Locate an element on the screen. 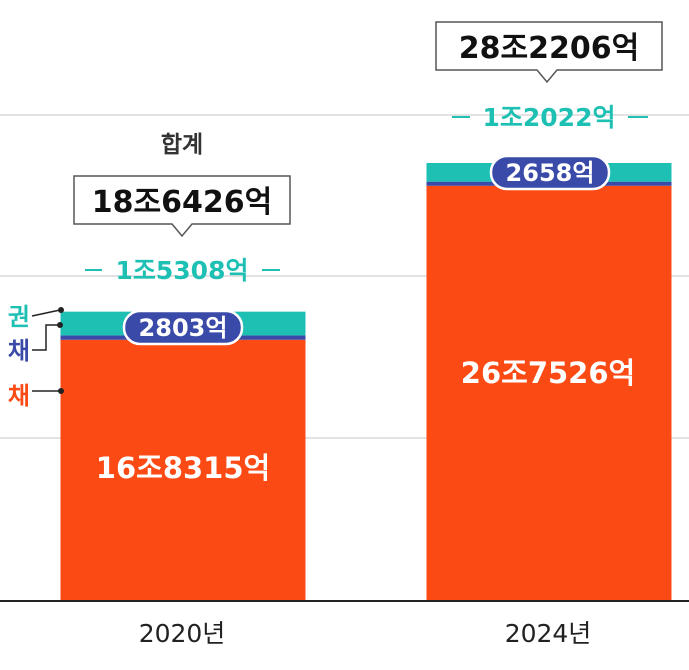 The width and height of the screenshot is (689, 670). value-label-orange-2020: 16조8315억 is located at coordinates (183, 468).